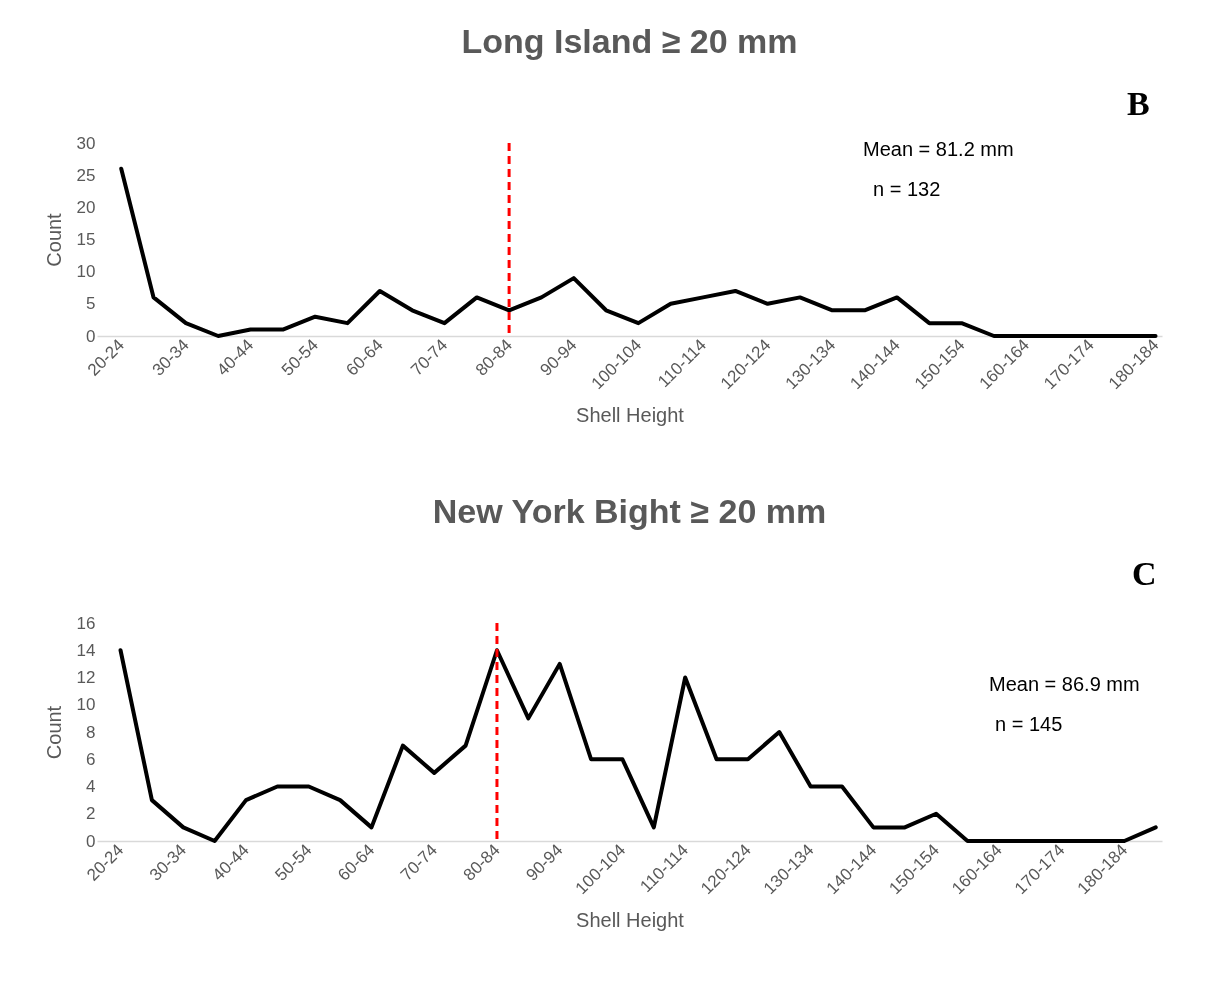  What do you see at coordinates (638, 252) in the screenshot?
I see `line-series` at bounding box center [638, 252].